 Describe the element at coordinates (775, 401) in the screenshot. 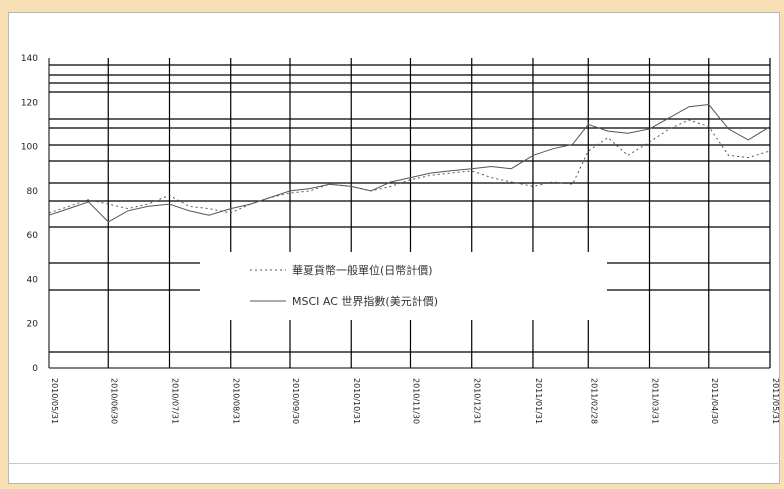

I see `x-tick-label: 2011/05/31` at that location.